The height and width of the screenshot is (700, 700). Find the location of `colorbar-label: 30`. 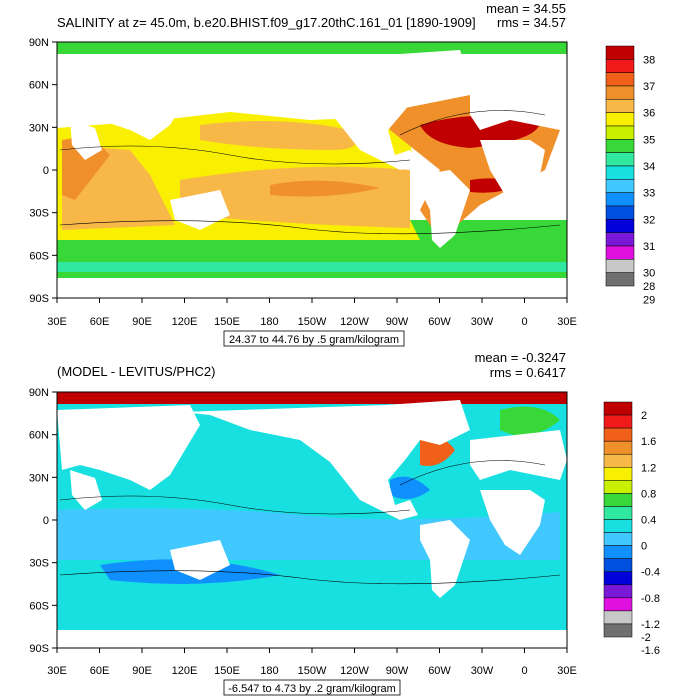

colorbar-label: 30 is located at coordinates (649, 274).